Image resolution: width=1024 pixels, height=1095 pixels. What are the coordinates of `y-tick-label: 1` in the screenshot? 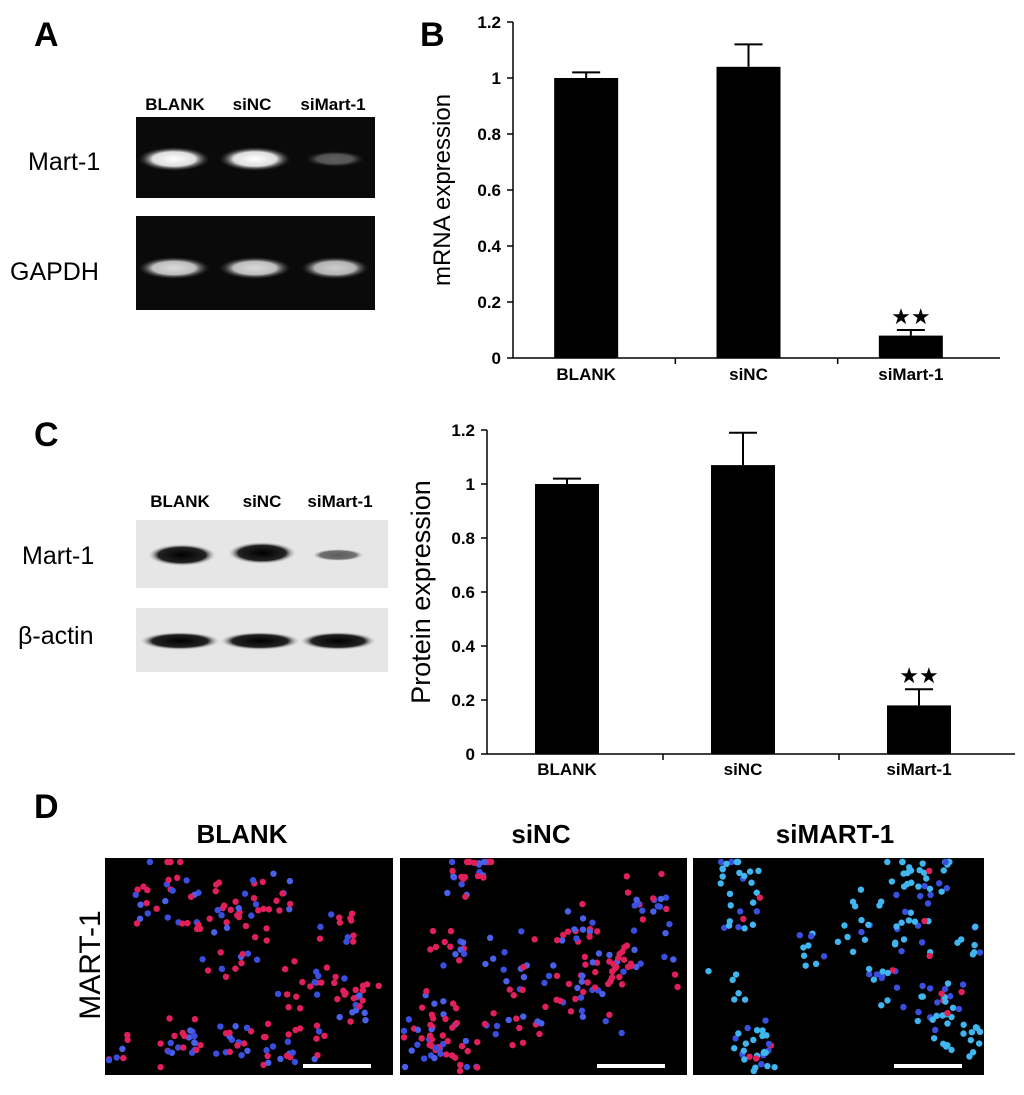 It's located at (470, 484).